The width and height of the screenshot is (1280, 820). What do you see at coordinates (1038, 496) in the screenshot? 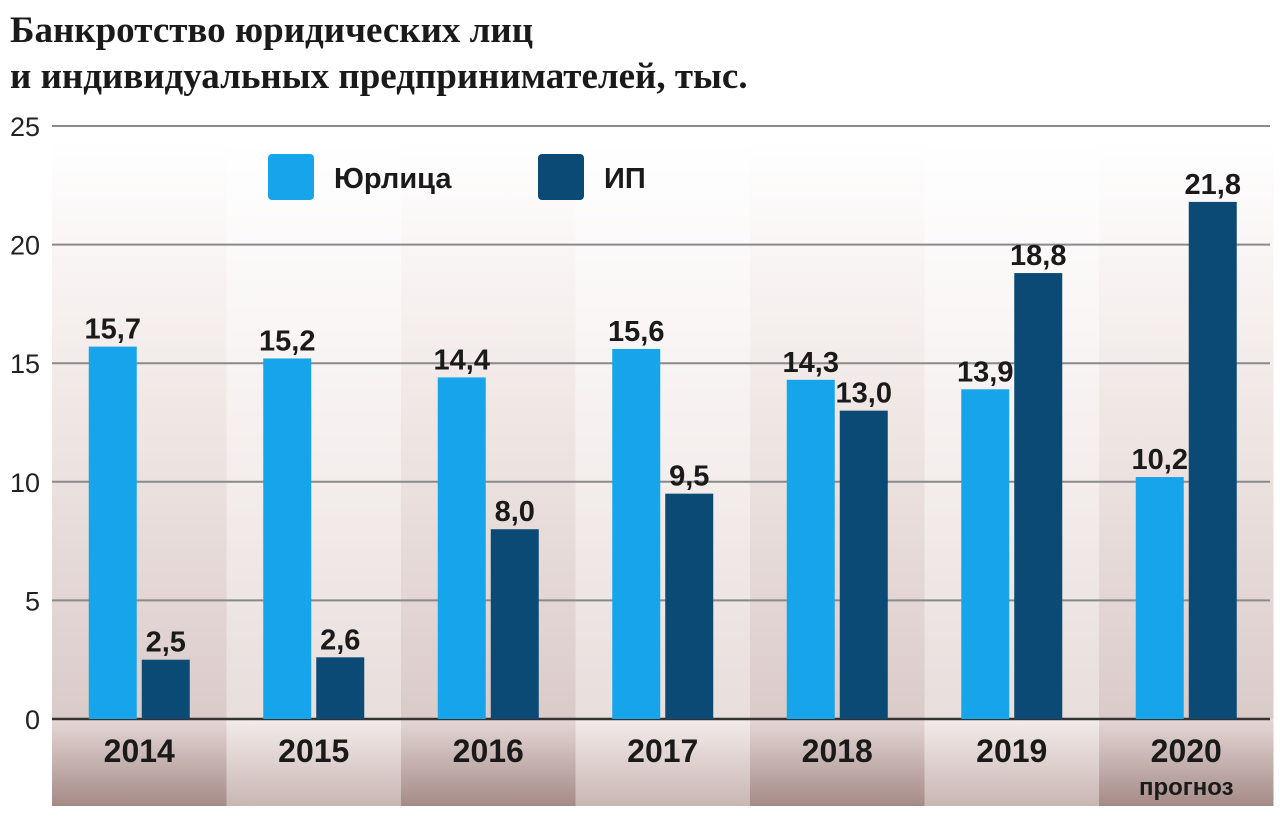
I see `bar-ip-2019` at bounding box center [1038, 496].